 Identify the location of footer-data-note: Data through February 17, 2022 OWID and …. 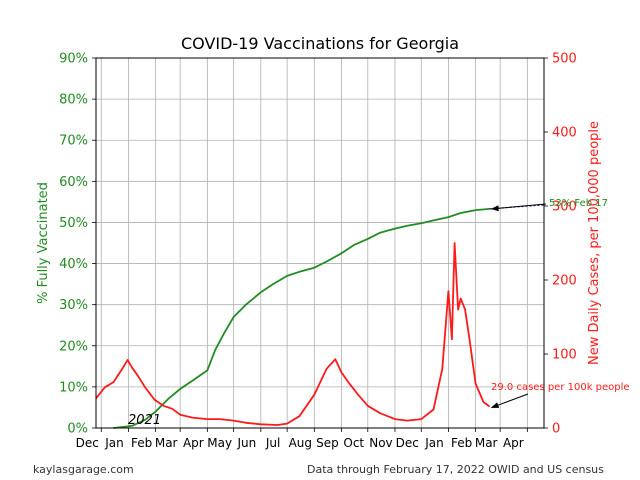
(455, 469).